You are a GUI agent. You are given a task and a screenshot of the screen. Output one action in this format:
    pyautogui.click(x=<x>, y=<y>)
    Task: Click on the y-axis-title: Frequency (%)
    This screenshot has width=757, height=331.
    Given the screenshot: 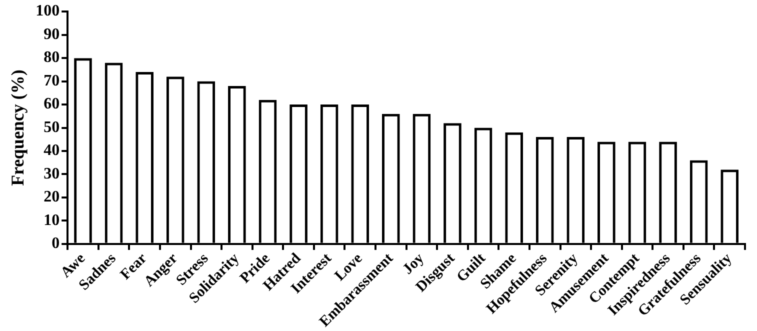 What is the action you would take?
    pyautogui.click(x=17, y=128)
    